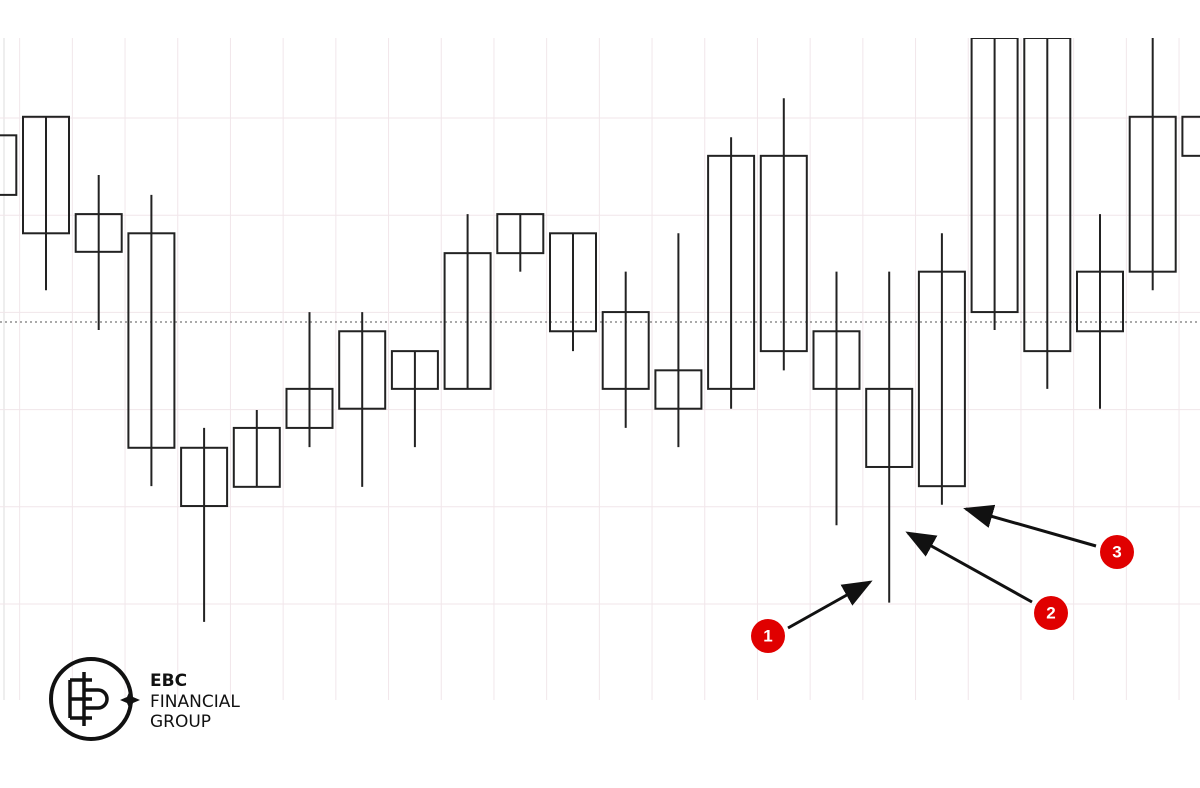 This screenshot has width=1200, height=788. Describe the element at coordinates (180, 722) in the screenshot. I see `logo-text: GROUP` at that location.